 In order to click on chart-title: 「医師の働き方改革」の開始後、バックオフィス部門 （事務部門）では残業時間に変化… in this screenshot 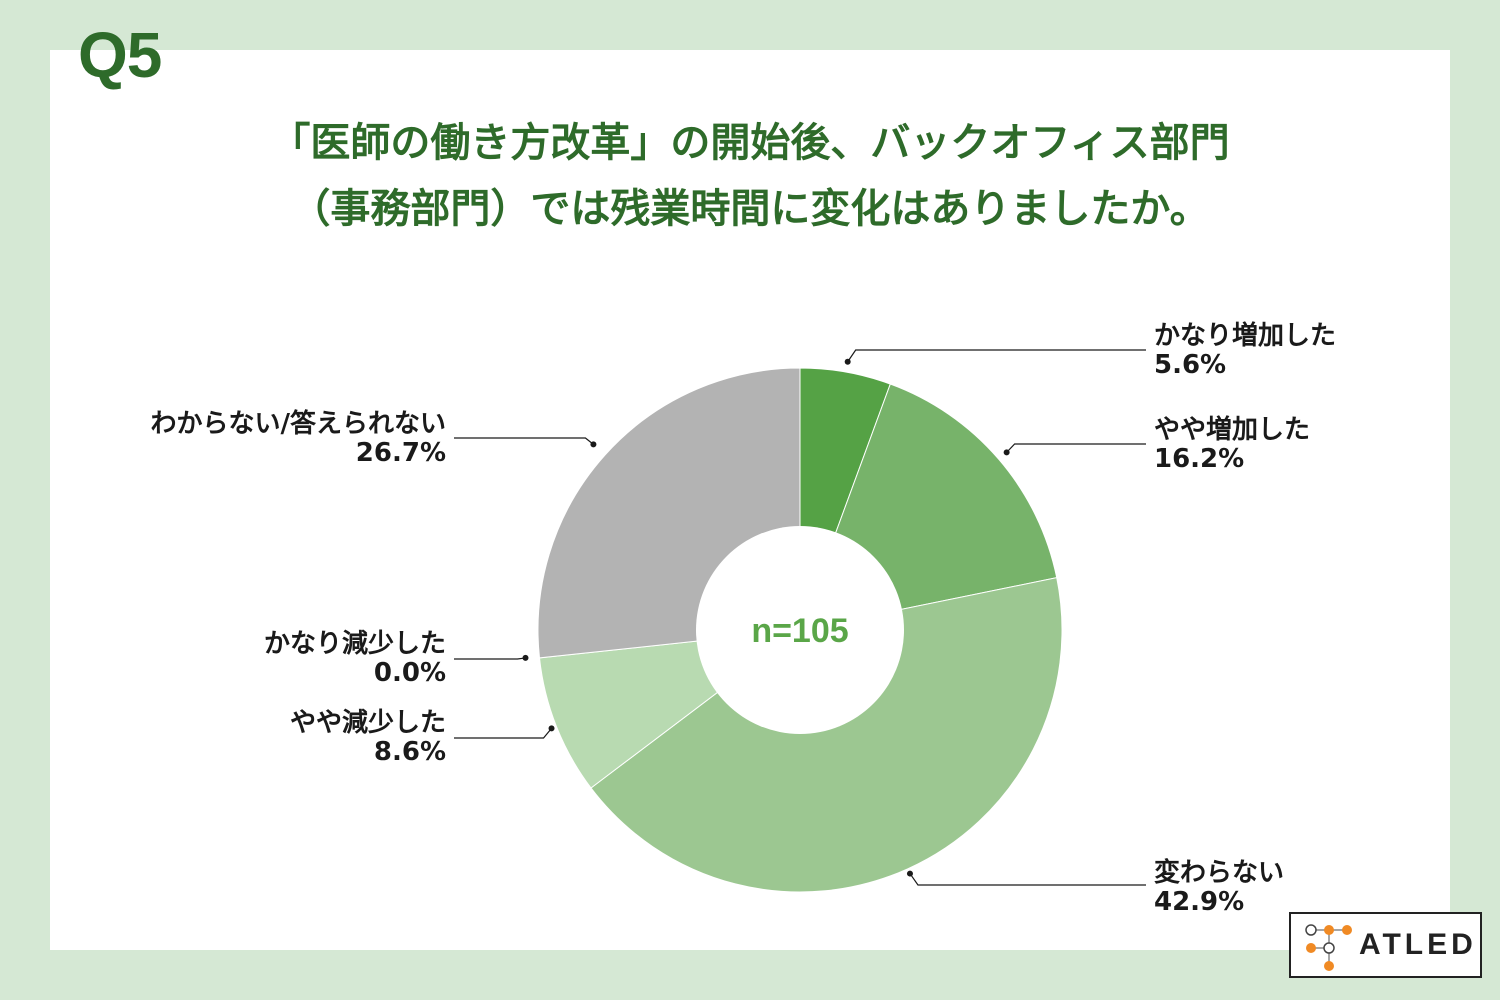, I will do `click(750, 176)`.